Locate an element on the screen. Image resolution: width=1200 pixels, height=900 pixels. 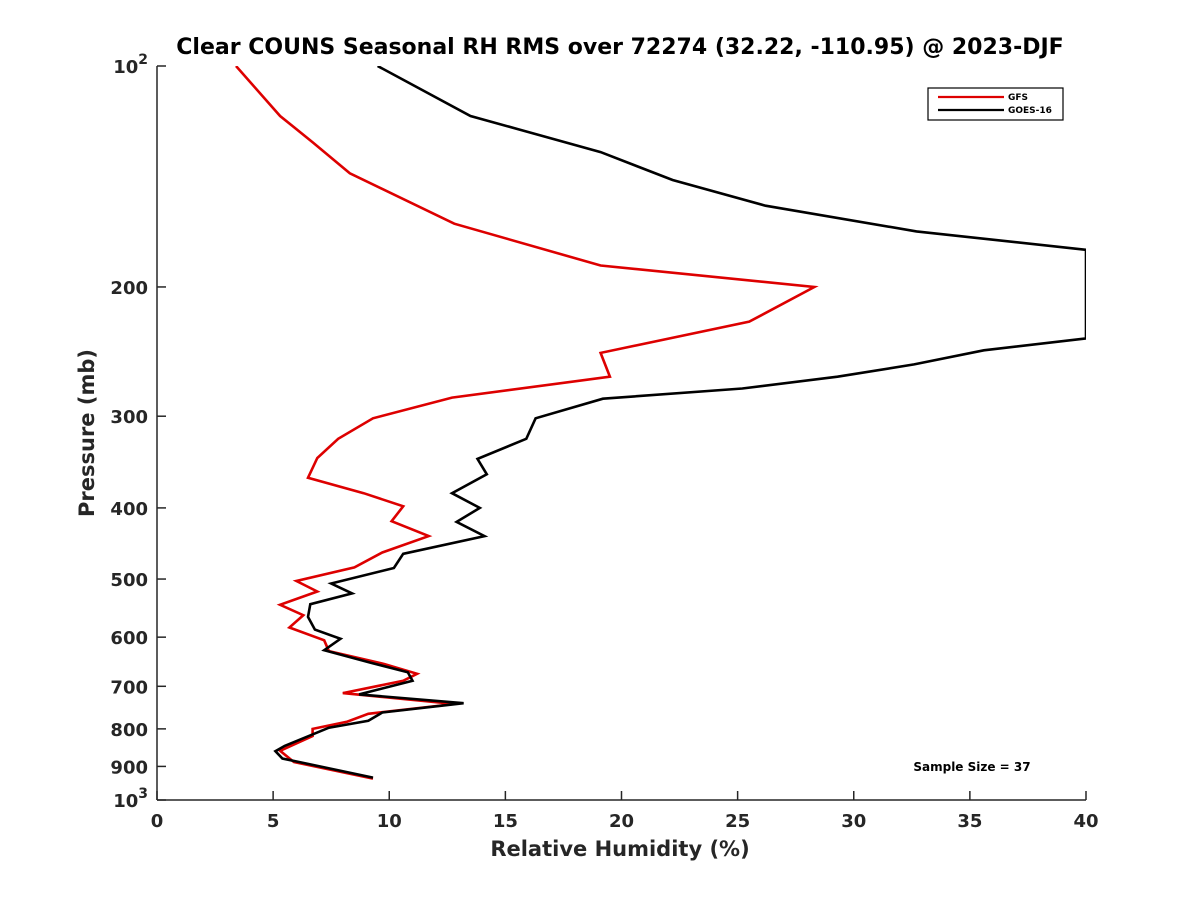
x-axis-label: Relative Humidity (%) is located at coordinates (619, 849).